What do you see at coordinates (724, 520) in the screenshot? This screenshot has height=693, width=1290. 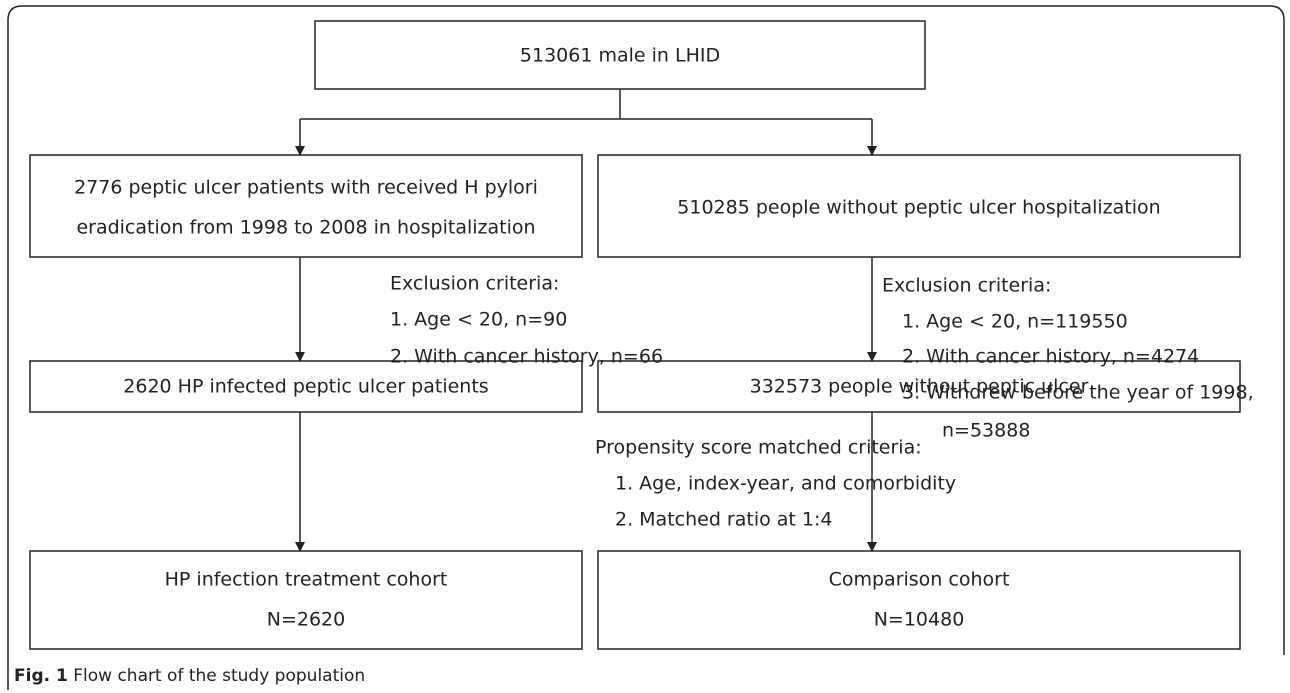 I see `criteria-item: 2. Matched ratio at 1:4` at bounding box center [724, 520].